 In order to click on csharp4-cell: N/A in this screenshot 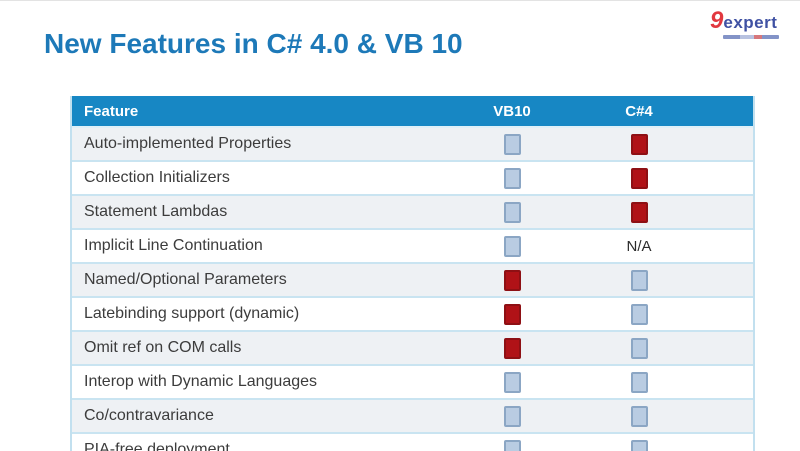, I will do `click(639, 246)`.